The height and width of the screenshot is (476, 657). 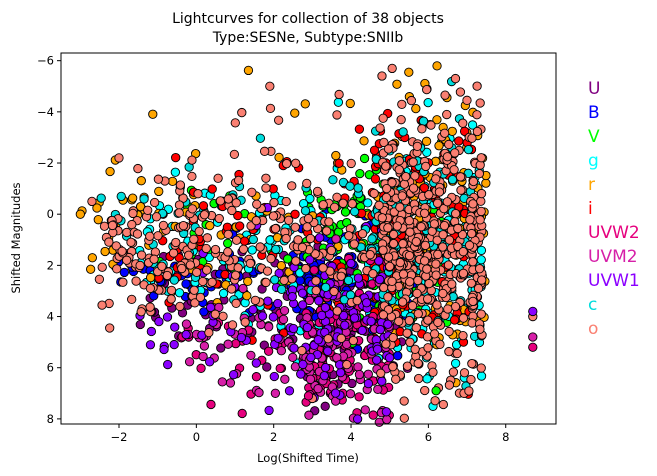 I want to click on x-tick-label: 8, so click(x=505, y=437).